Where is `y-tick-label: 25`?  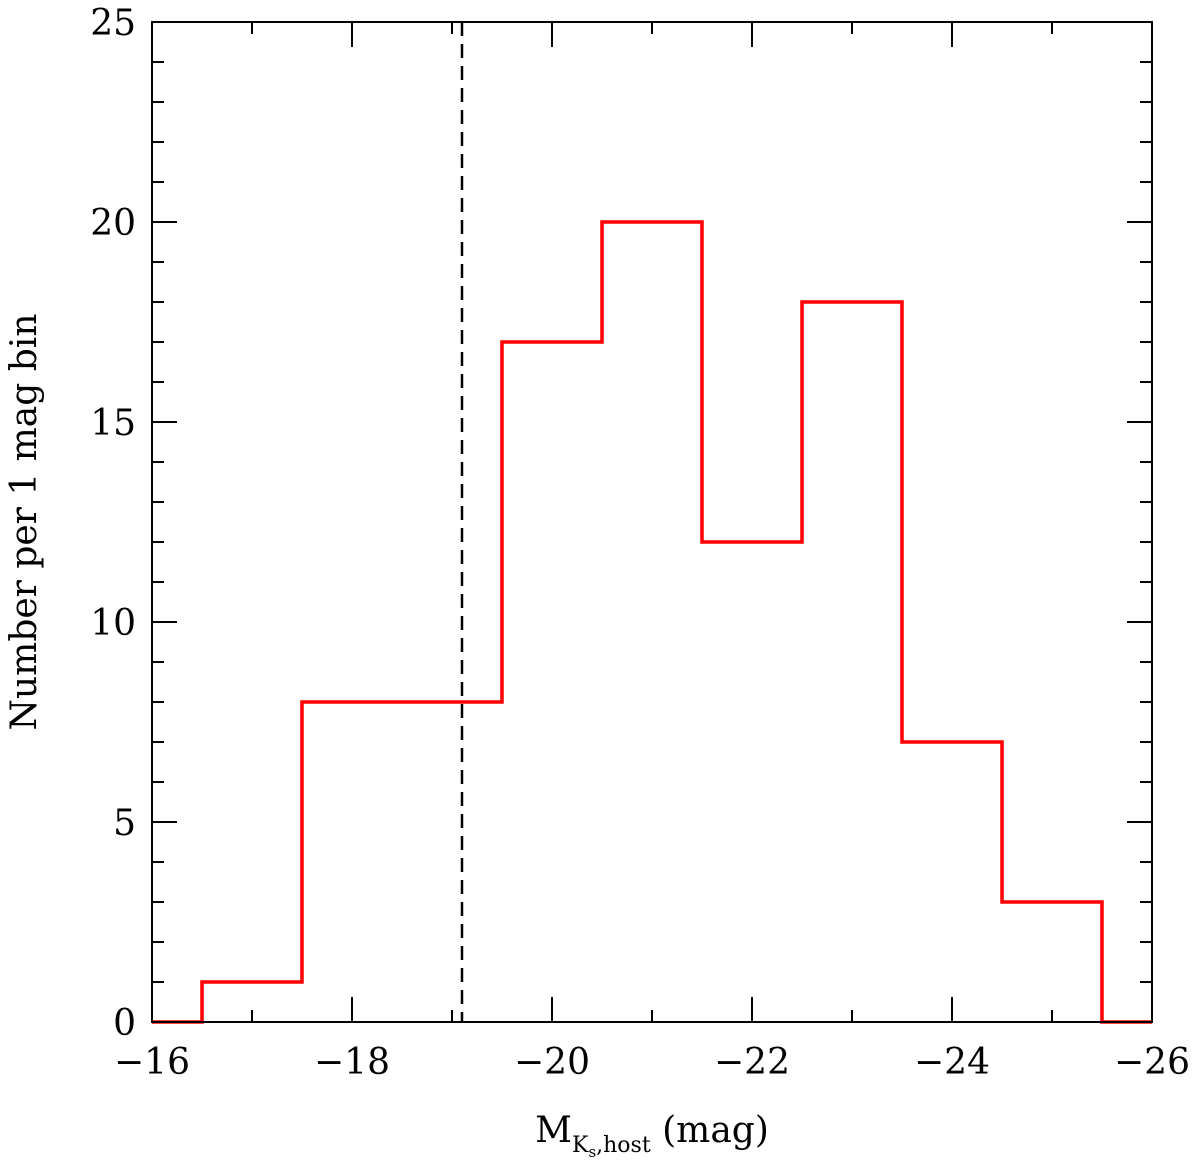
y-tick-label: 25 is located at coordinates (113, 23).